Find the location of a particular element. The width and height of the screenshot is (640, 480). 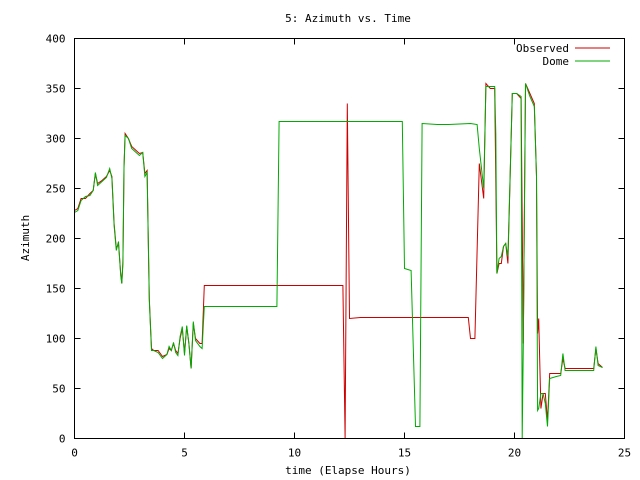

legend: Observed Dome is located at coordinates (563, 55).